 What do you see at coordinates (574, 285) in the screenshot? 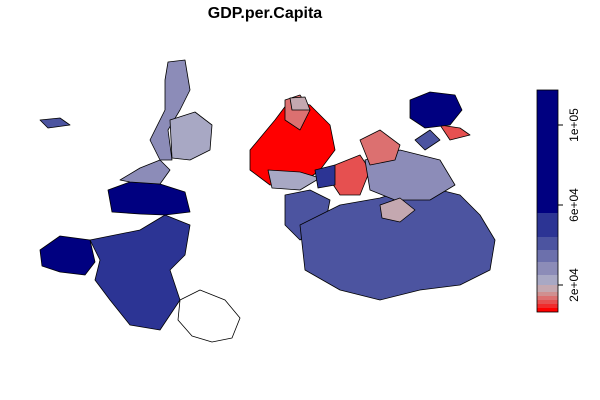
I see `y-tick-label: 2e+04` at bounding box center [574, 285].